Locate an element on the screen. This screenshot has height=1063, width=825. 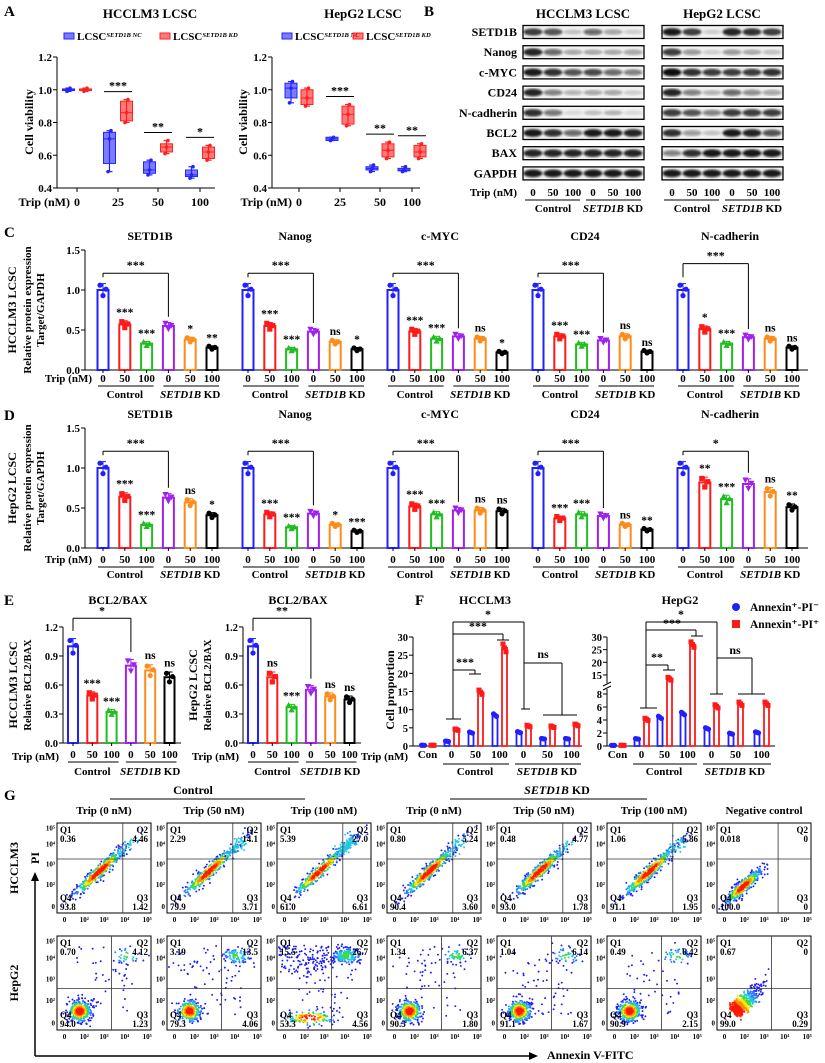
dose-label: 50 is located at coordinates (336, 379).